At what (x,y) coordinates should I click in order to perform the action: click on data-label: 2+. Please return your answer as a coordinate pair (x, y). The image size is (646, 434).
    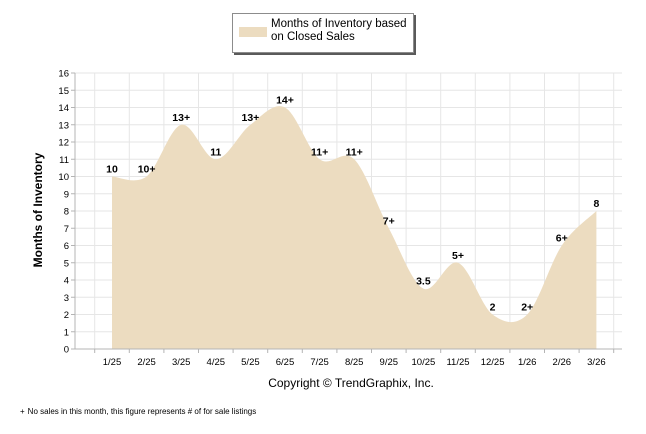
    Looking at the image, I should click on (527, 308).